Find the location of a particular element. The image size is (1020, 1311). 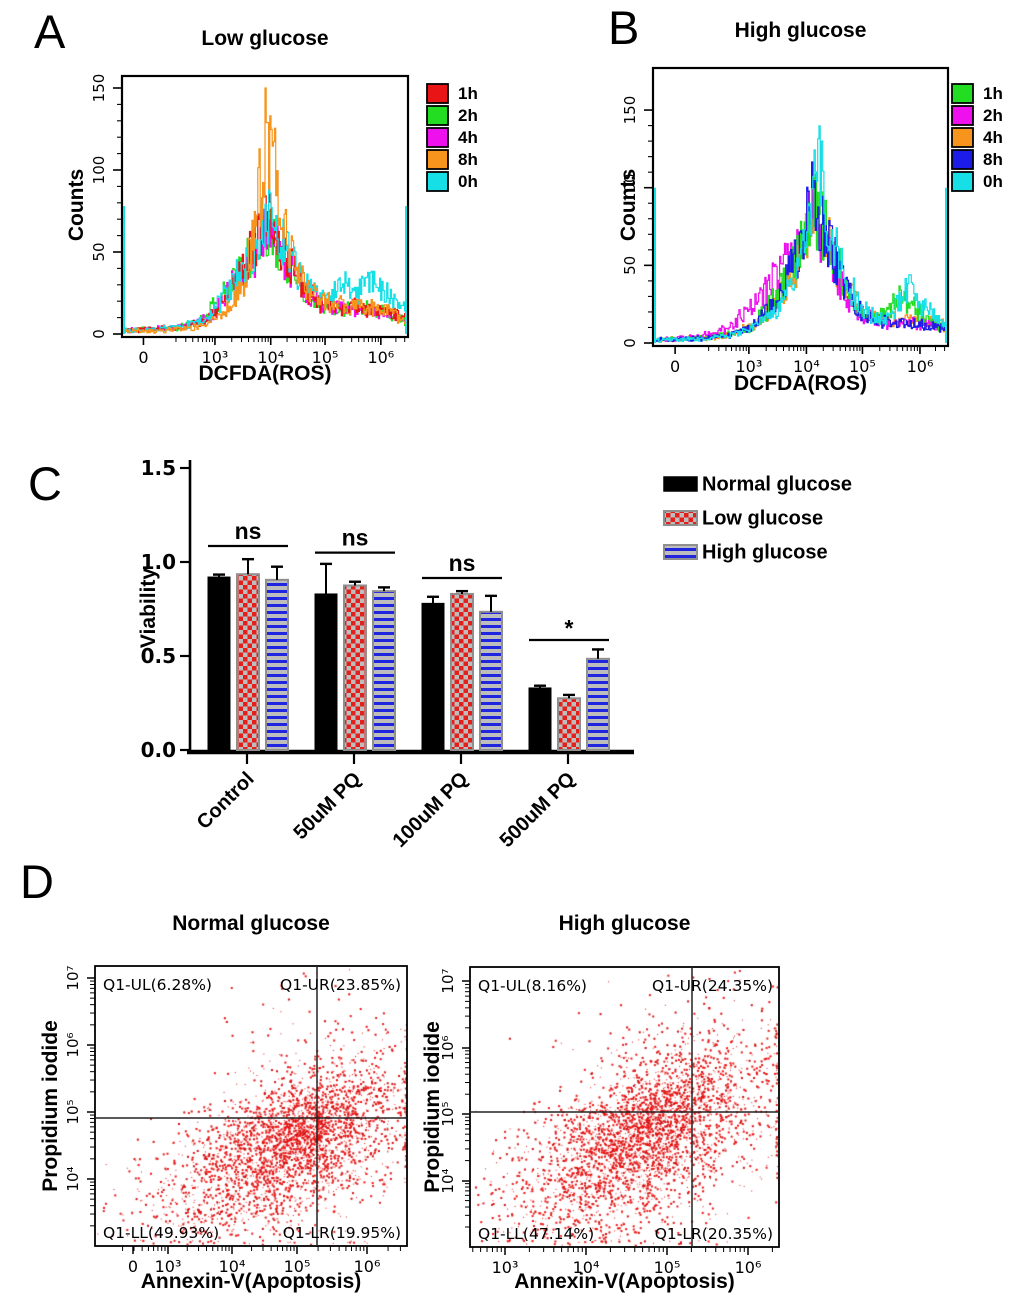

panel-b-histogram: 0 50 100 150 0 10³ 10⁴ 10⁵ 10⁶ 1h 2h 4h 8h 0h is located at coordinates (812, 221).